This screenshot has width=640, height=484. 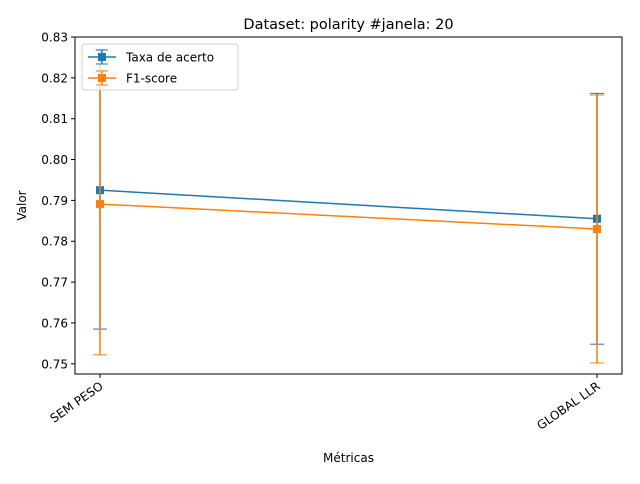 What do you see at coordinates (169, 58) in the screenshot?
I see `legend-label: Taxa de acerto` at bounding box center [169, 58].